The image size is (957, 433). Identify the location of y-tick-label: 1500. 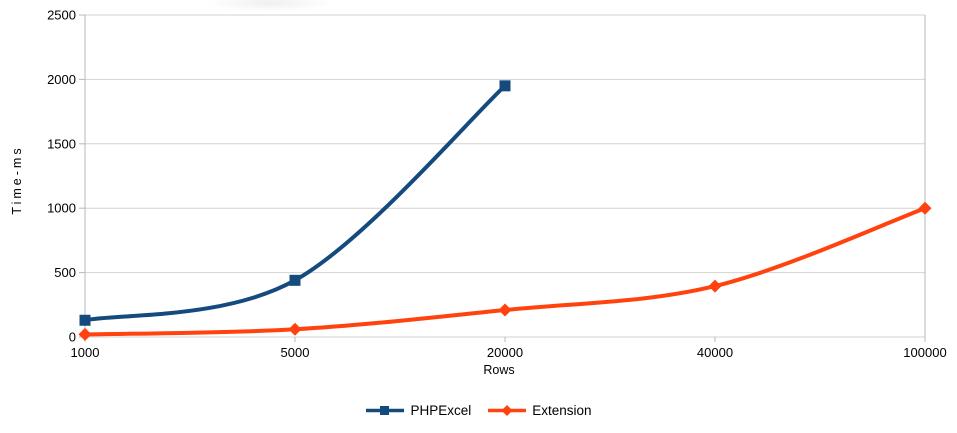
(61, 143).